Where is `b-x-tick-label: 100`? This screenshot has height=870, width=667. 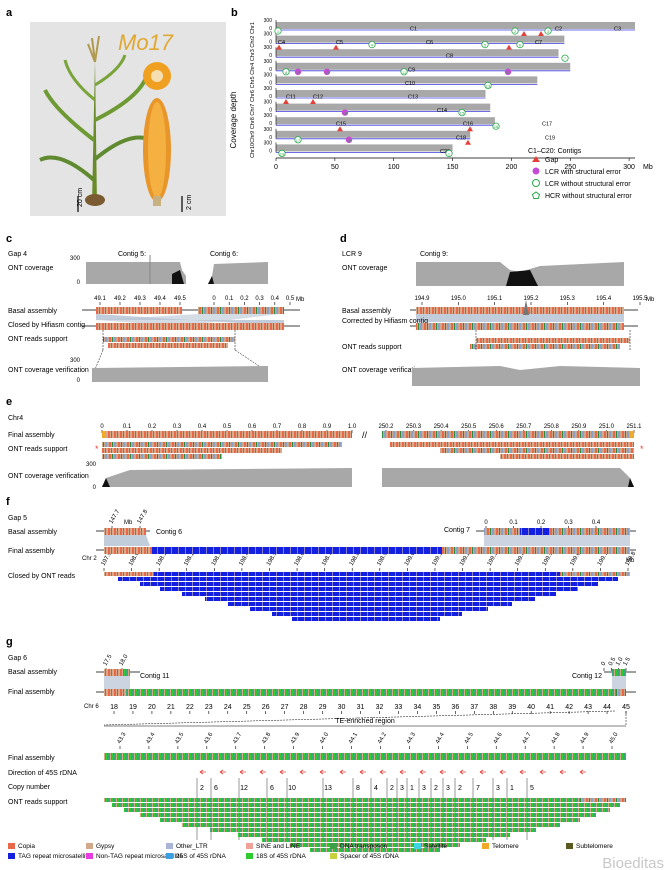 b-x-tick-label: 100 is located at coordinates (394, 167).